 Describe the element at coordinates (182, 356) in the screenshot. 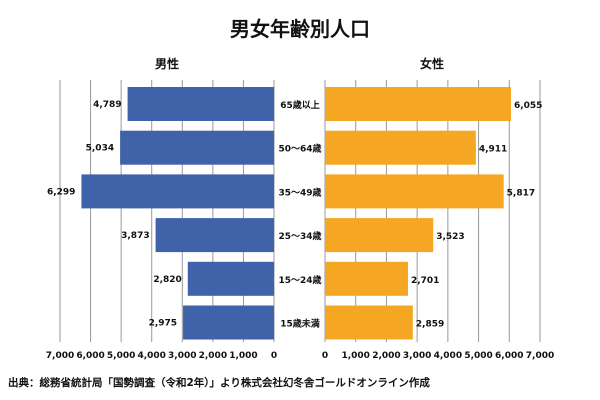

I see `tick-label-male: 3,000` at that location.